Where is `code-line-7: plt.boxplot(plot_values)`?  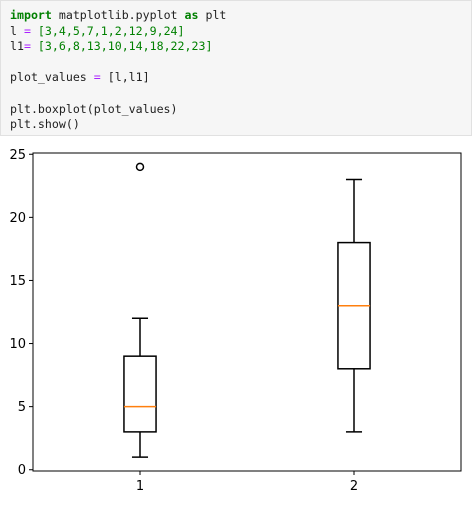 code-line-7: plt.boxplot(plot_values) is located at coordinates (94, 108).